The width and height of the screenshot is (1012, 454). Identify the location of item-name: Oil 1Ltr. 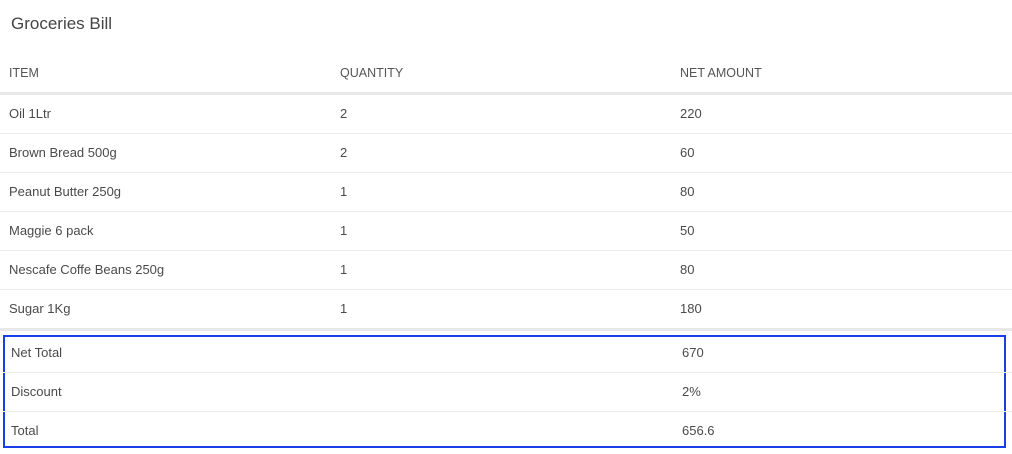
(30, 113).